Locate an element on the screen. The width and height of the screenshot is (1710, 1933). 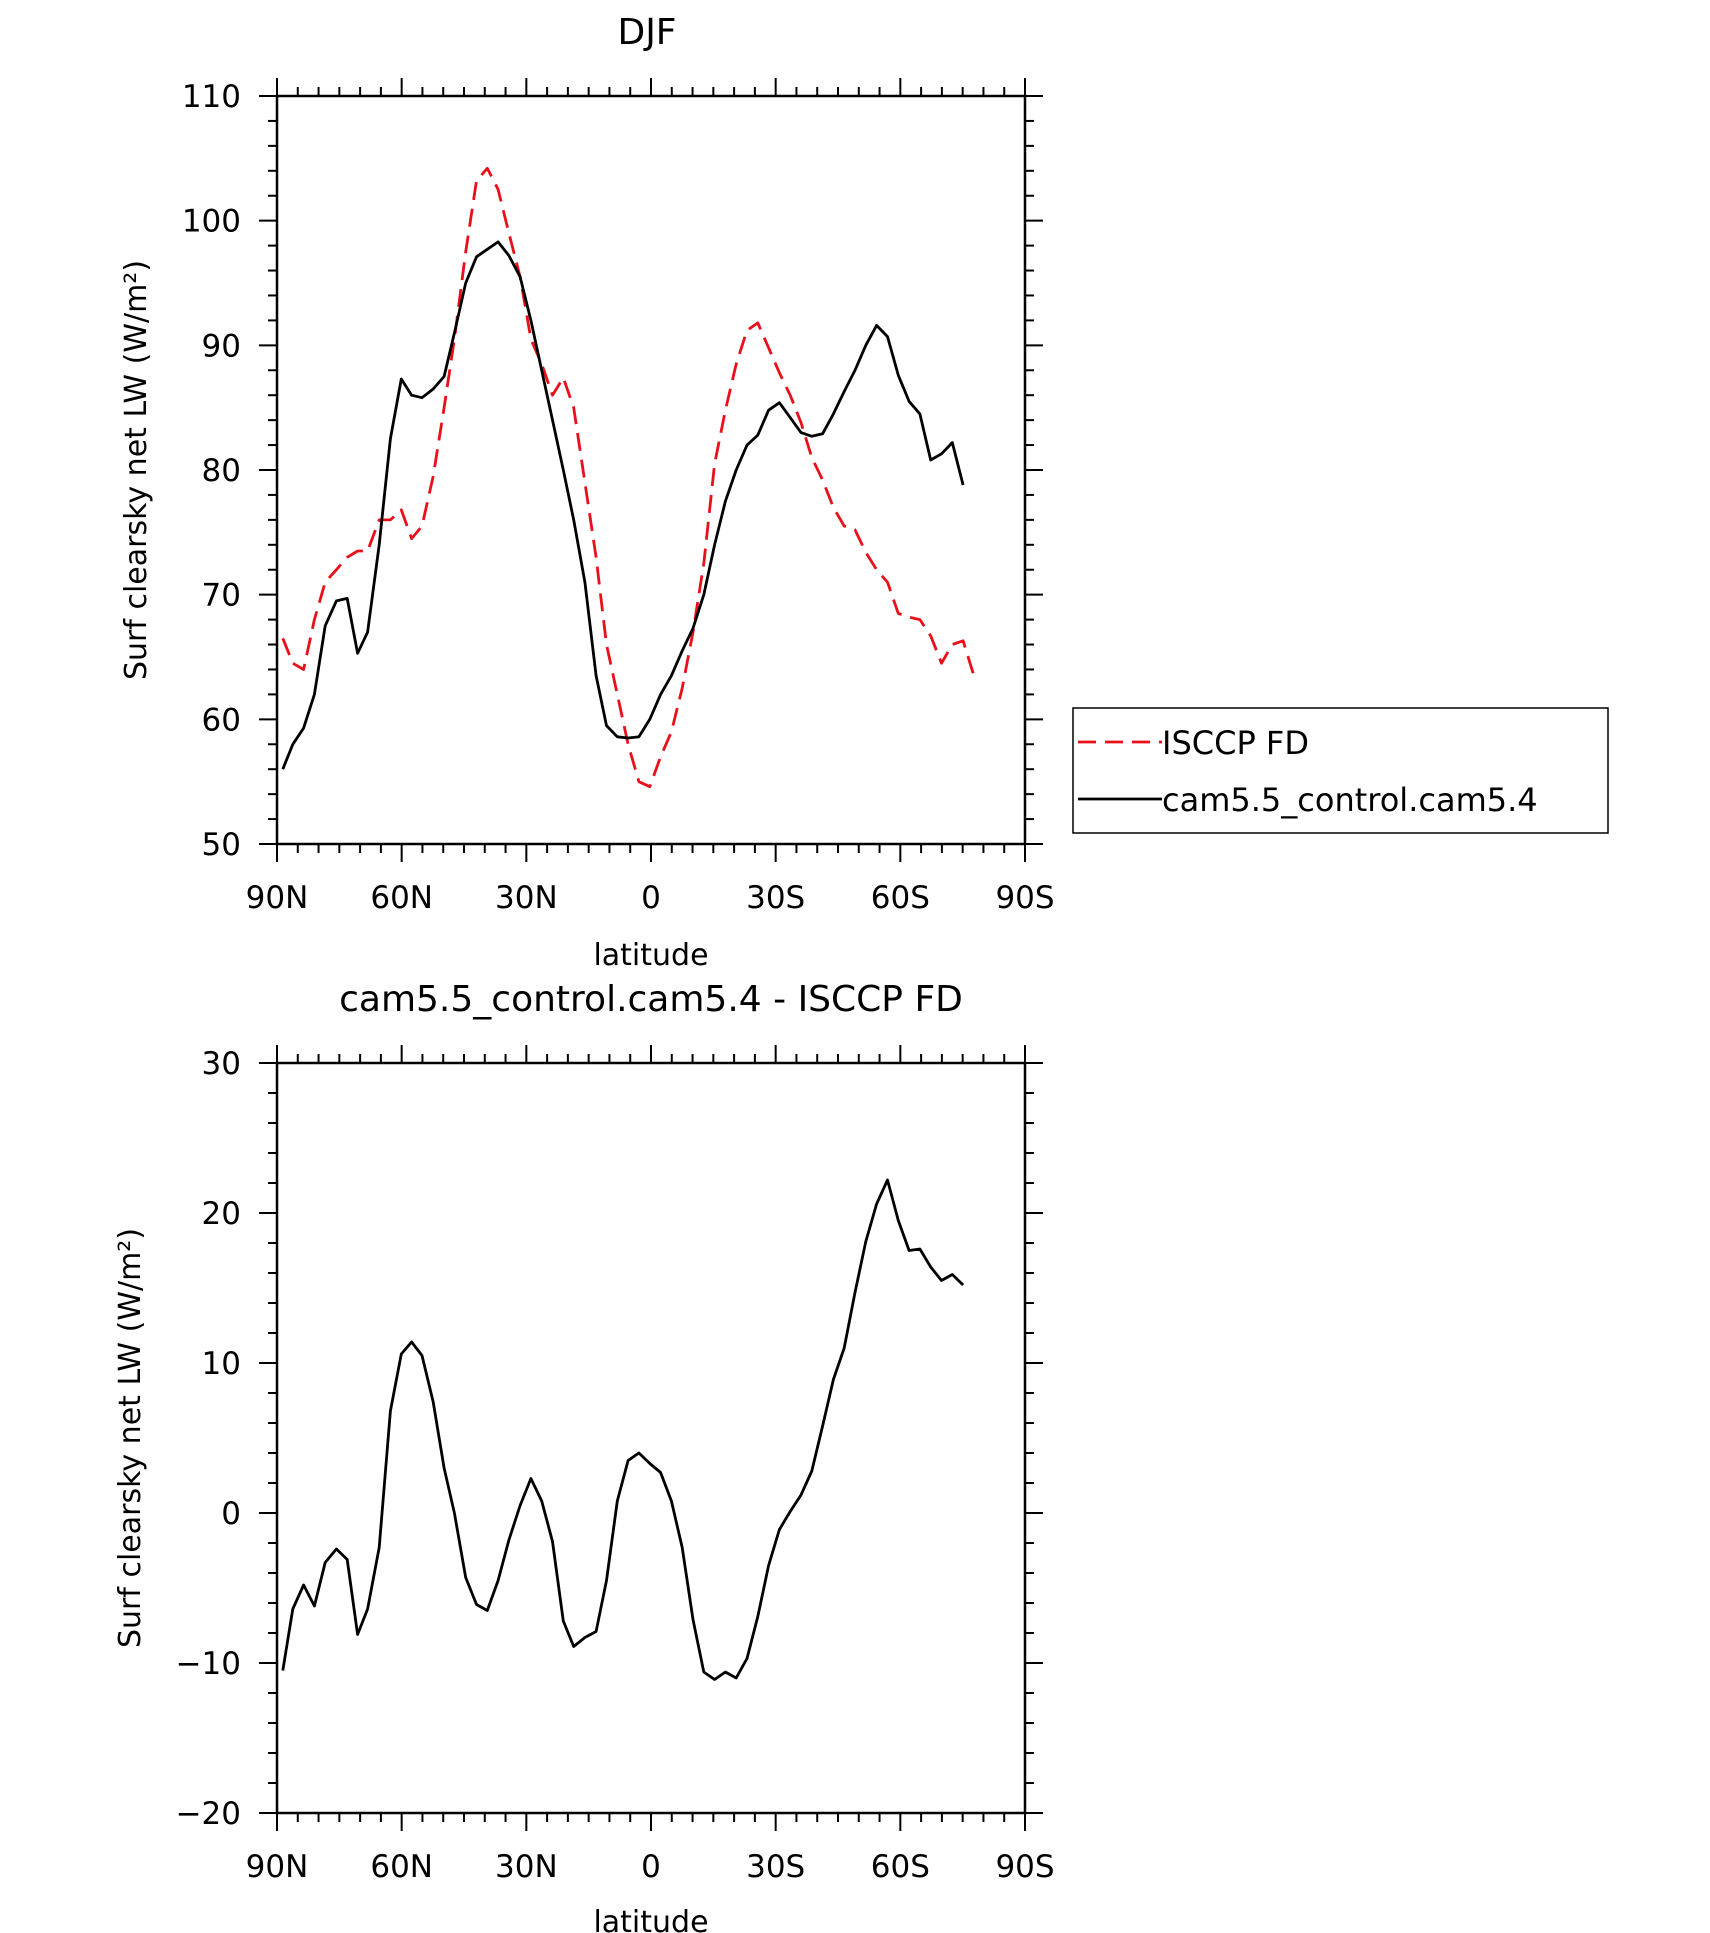
y-tick-label: 70 is located at coordinates (221, 596).